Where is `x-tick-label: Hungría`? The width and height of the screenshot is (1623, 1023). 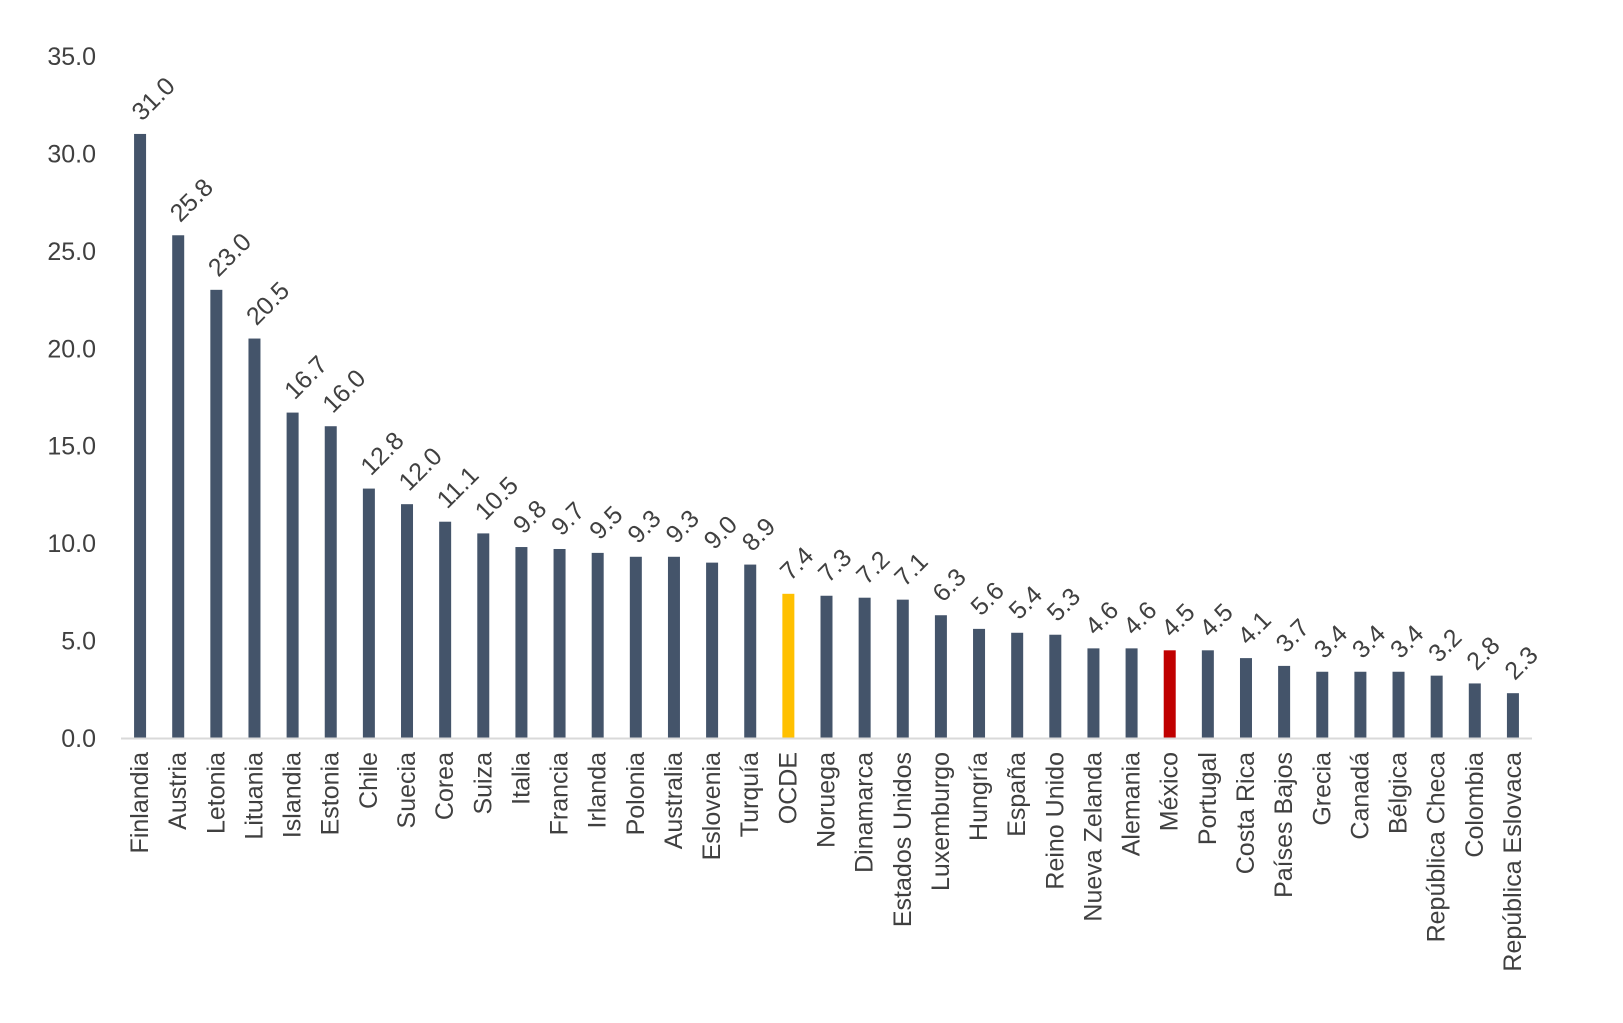
x-tick-label: Hungría is located at coordinates (979, 796).